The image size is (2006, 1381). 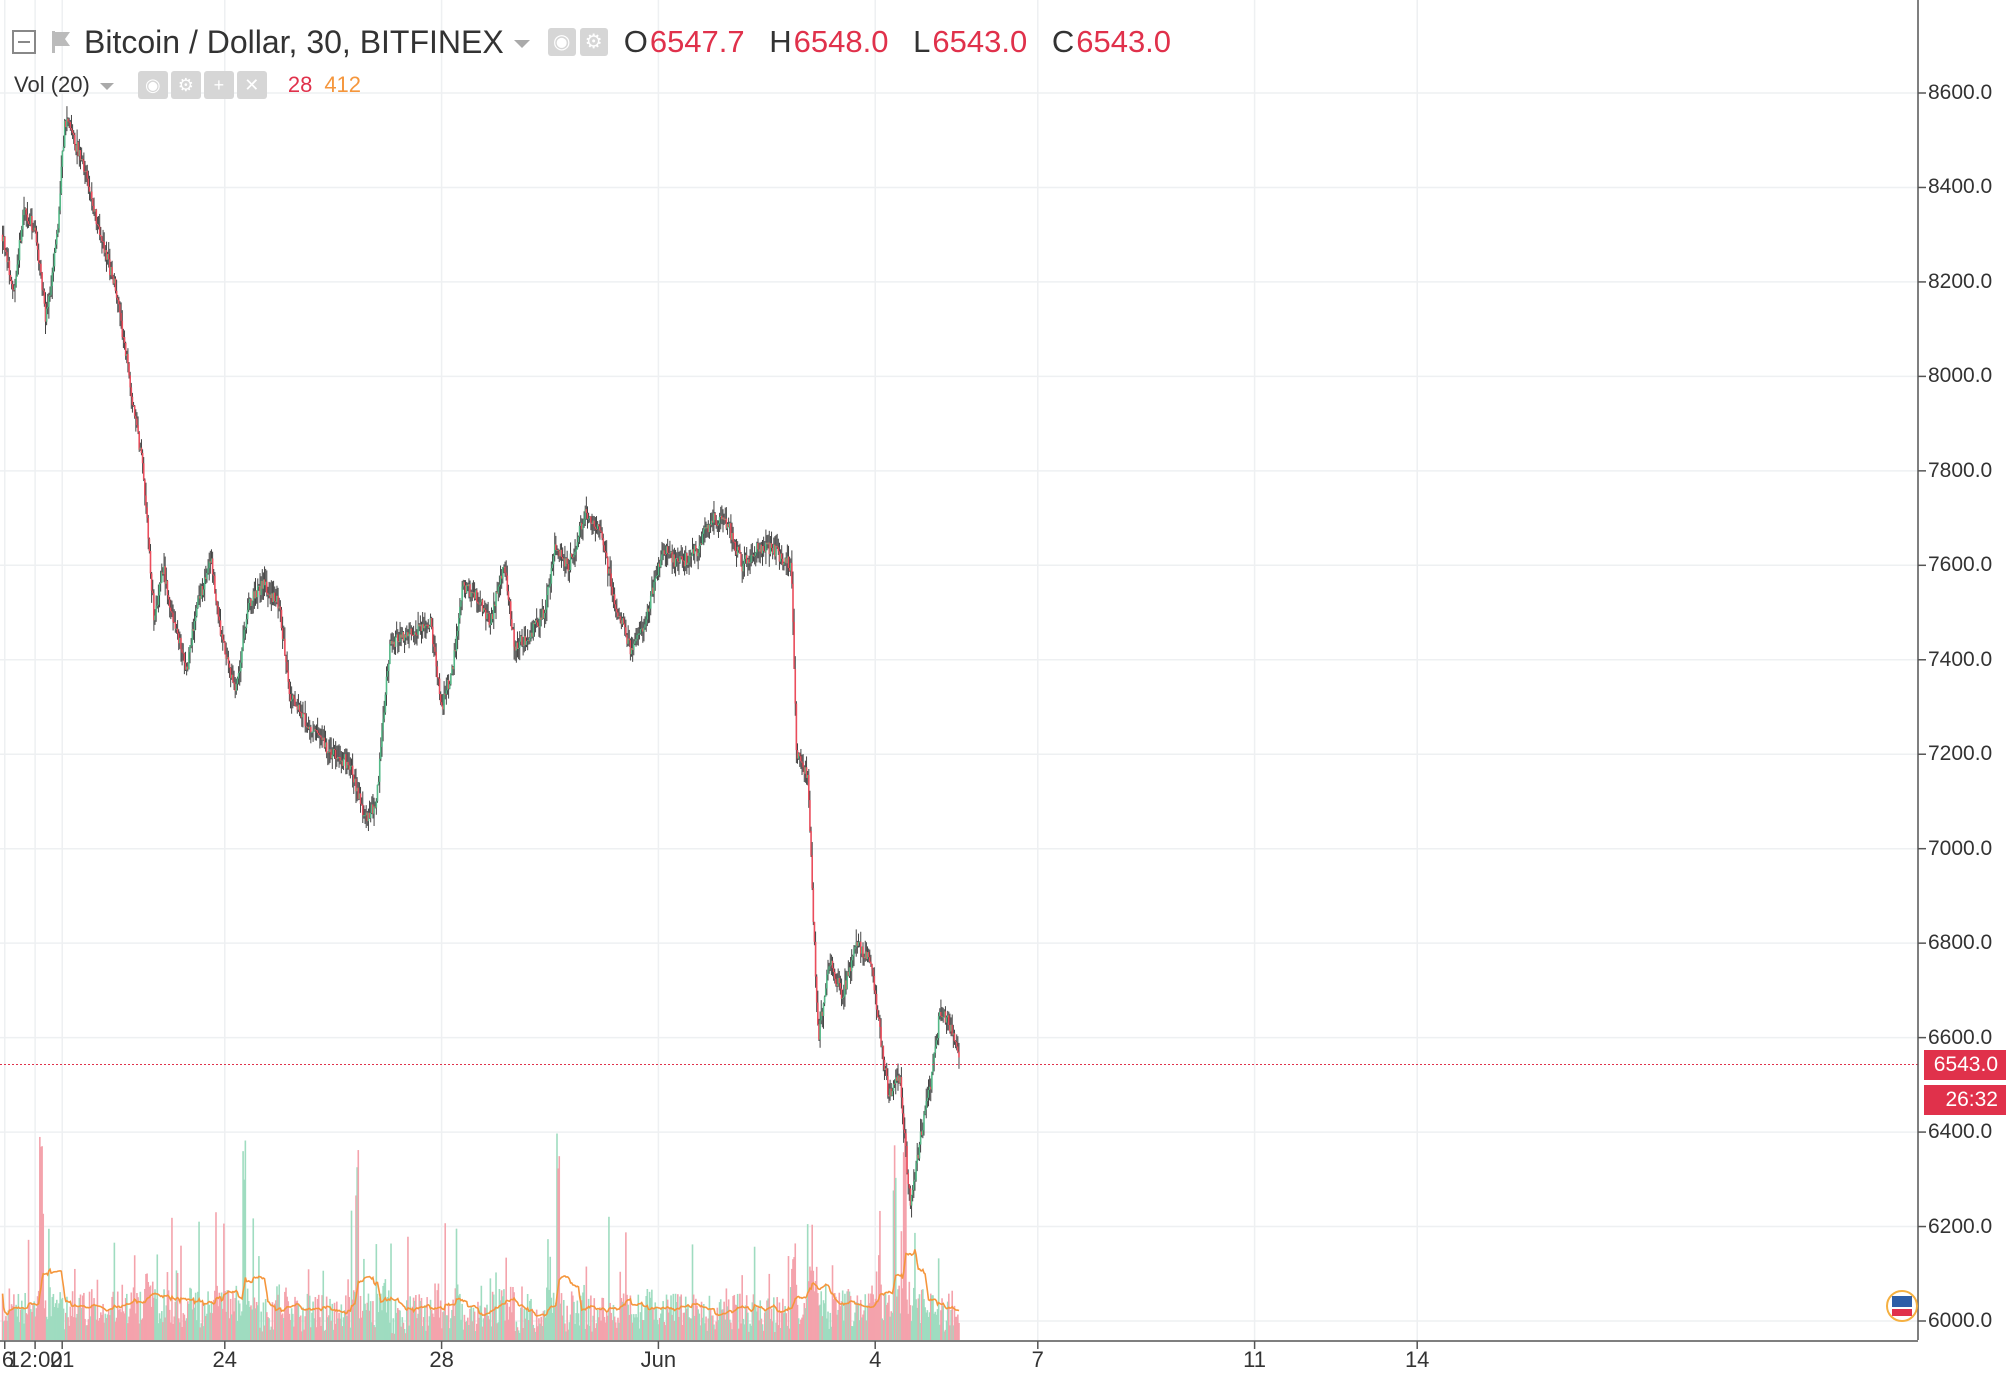 I want to click on time-tick-label: Jun, so click(x=658, y=1359).